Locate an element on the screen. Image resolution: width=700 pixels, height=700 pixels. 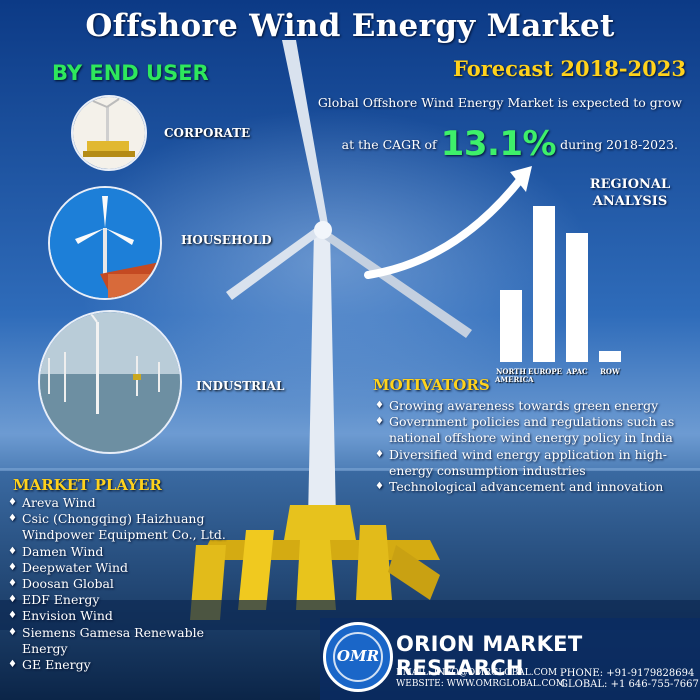
growth-arrow-icon is located at coordinates (448, 222).